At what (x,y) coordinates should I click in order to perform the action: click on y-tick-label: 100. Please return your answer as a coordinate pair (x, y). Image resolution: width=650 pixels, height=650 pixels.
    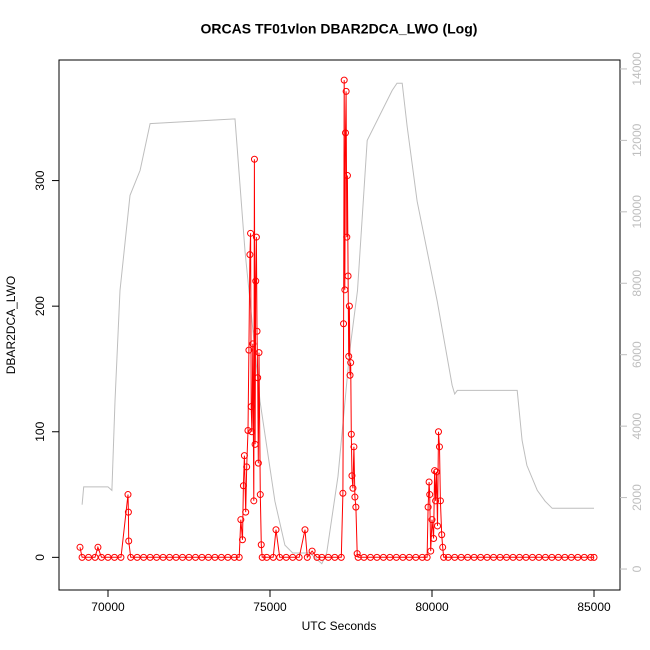
    Looking at the image, I should click on (40, 431).